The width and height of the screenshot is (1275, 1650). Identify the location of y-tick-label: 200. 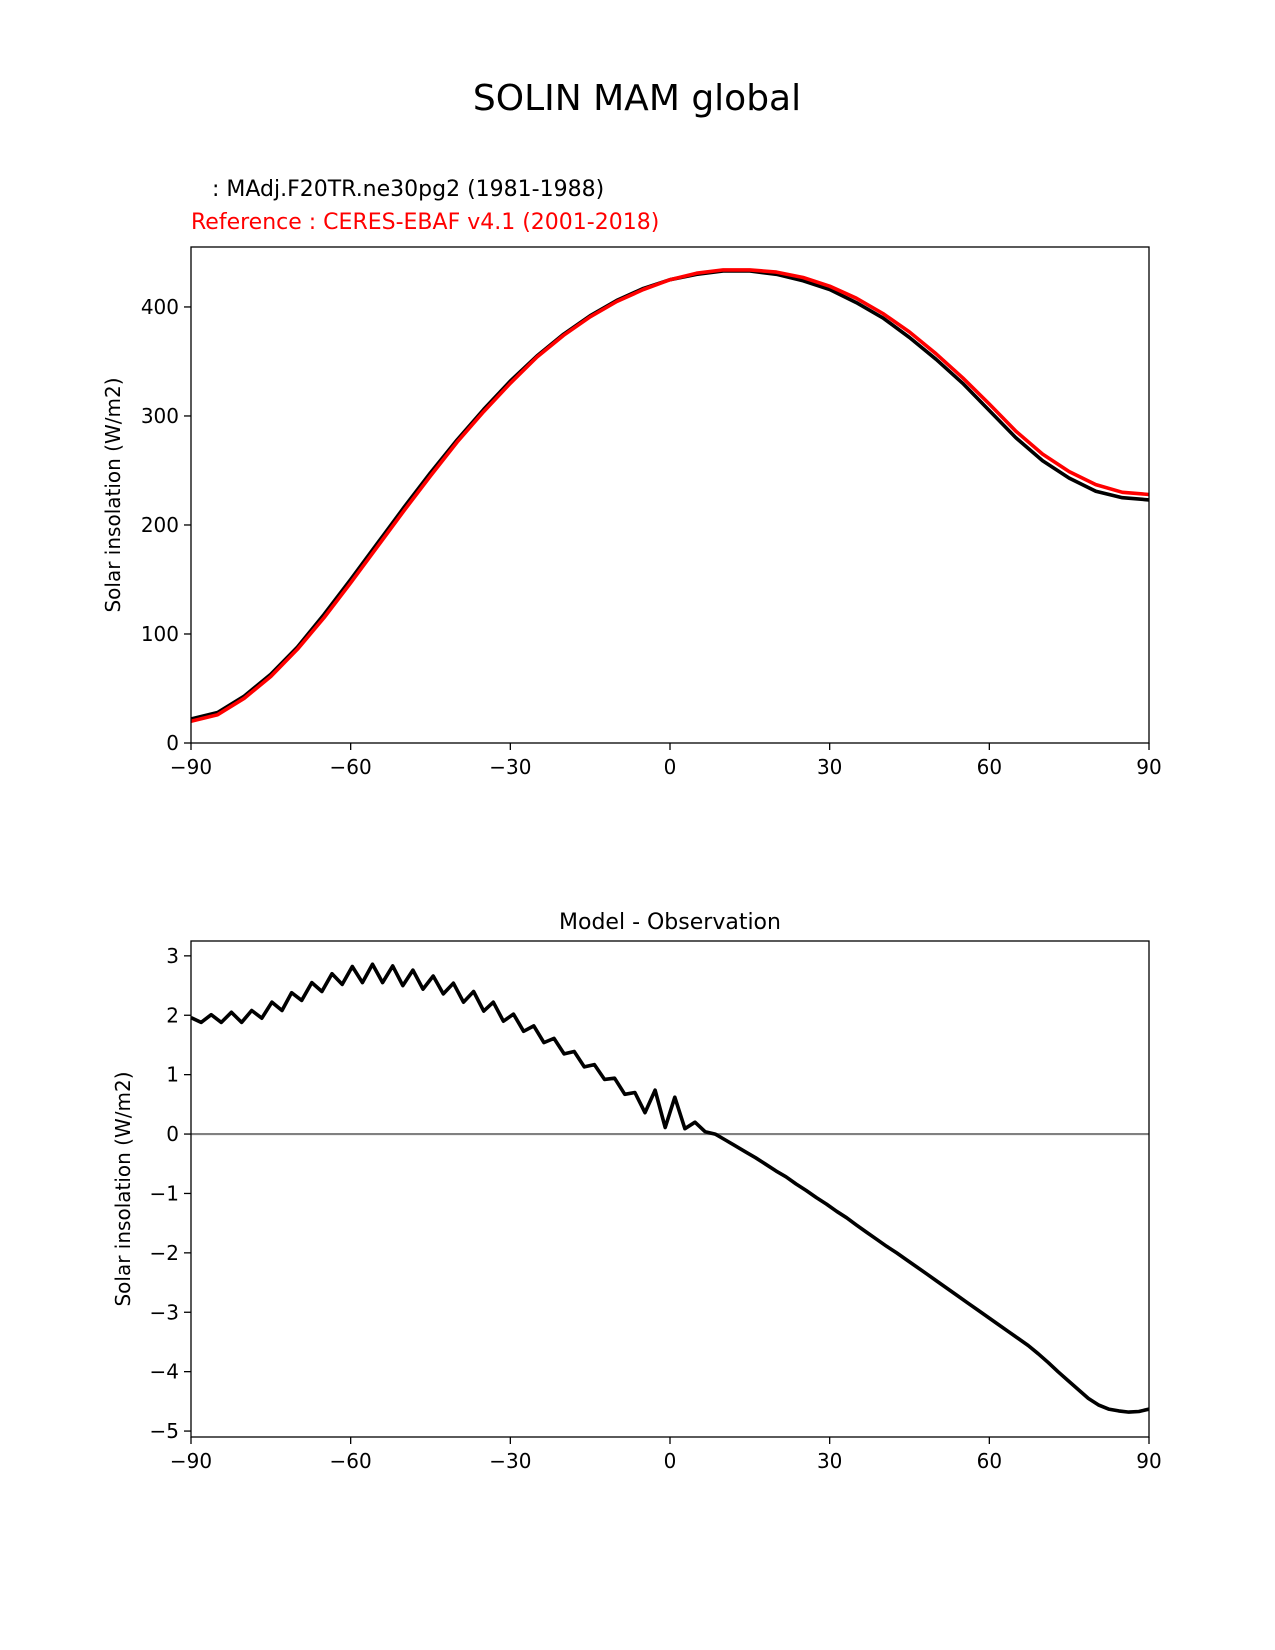
(160, 525).